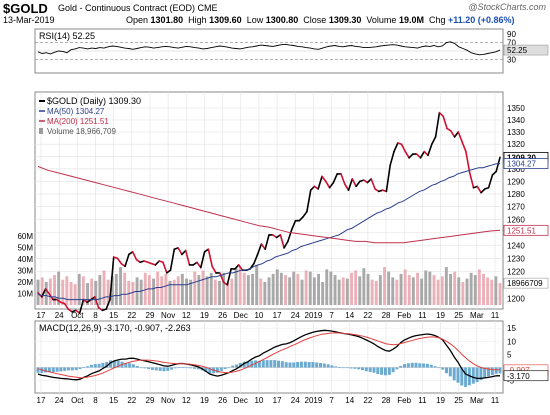 The height and width of the screenshot is (415, 550). Describe the element at coordinates (511, 34) in the screenshot. I see `rsi-tick-label: 90` at that location.